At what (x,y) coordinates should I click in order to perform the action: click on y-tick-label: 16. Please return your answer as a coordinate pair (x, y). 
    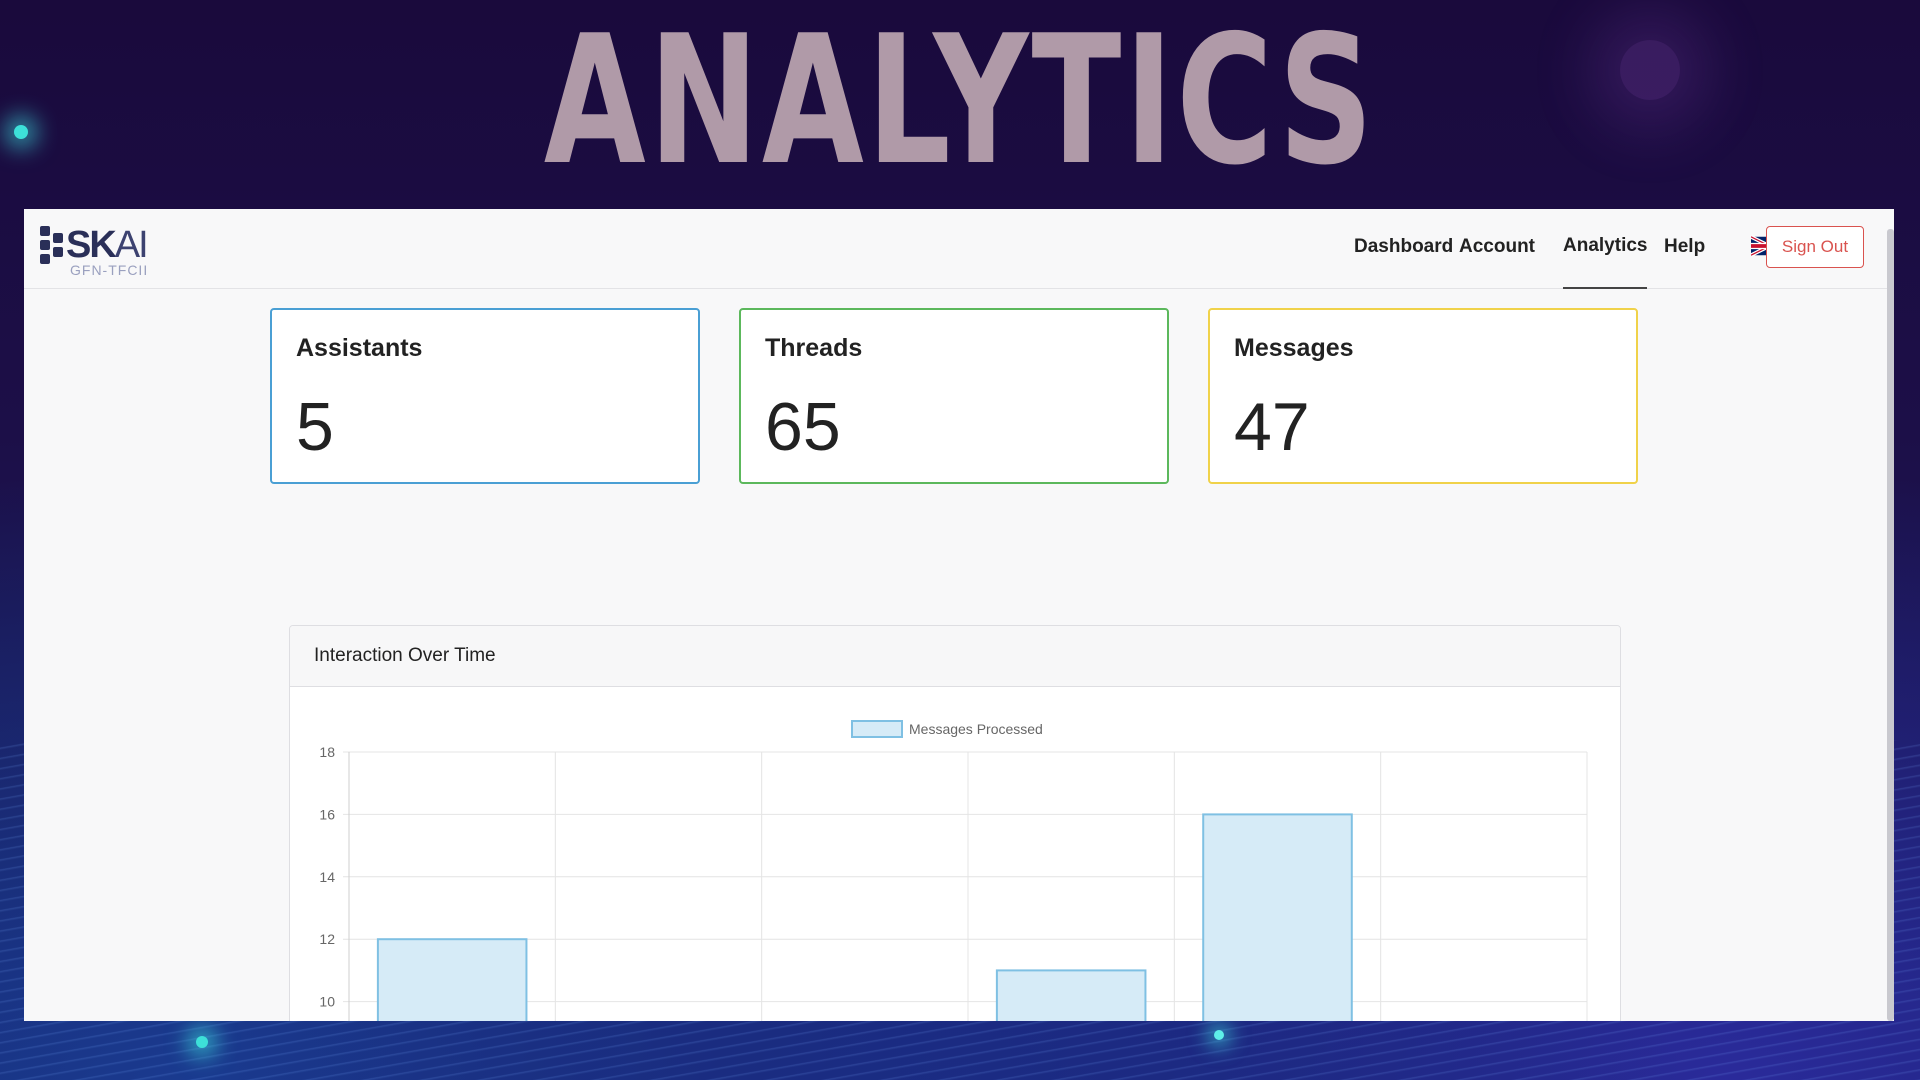
    Looking at the image, I should click on (327, 814).